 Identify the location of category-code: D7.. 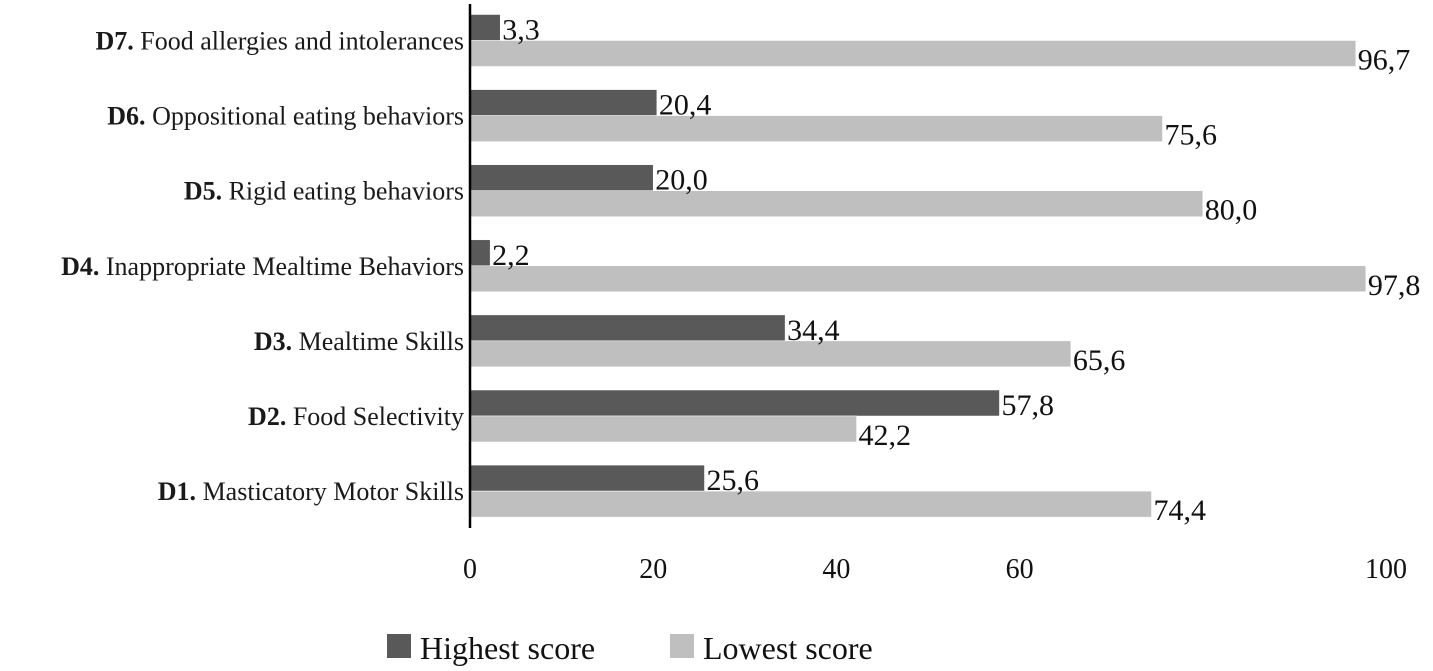
(115, 41).